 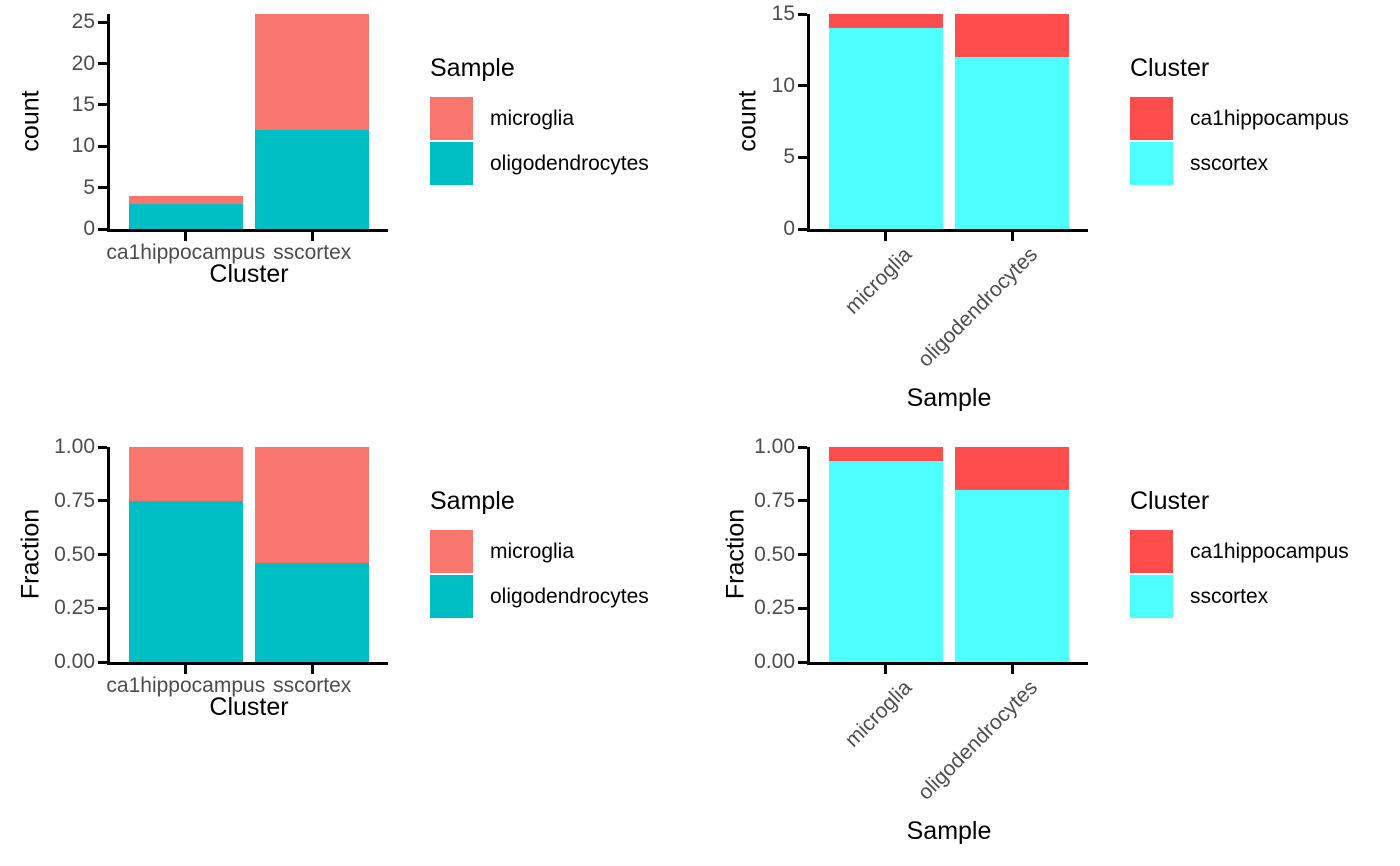 I want to click on x-tick-label: oligodendrocytes, so click(x=978, y=307).